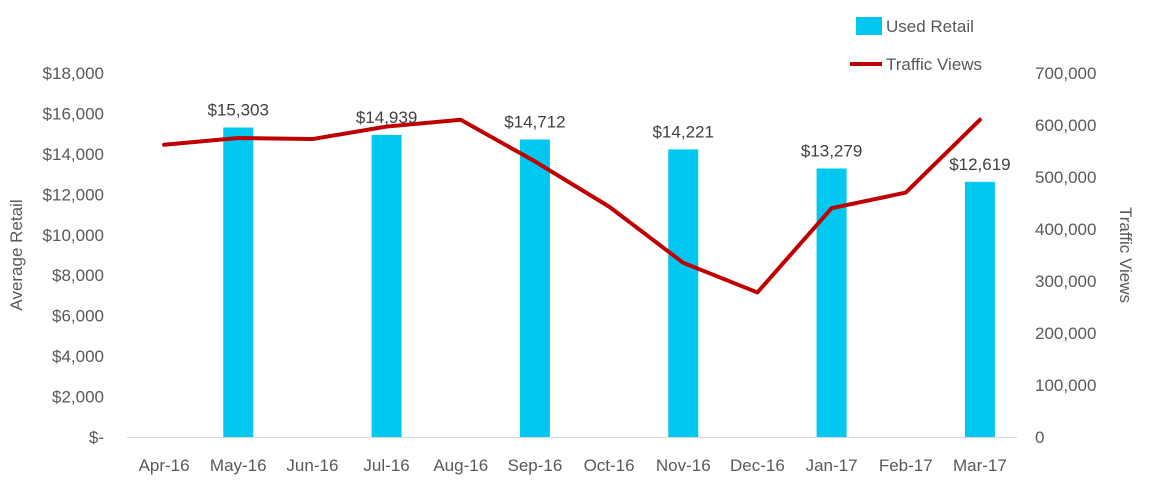  I want to click on data-label-Jul-16: $14,939, so click(386, 117).